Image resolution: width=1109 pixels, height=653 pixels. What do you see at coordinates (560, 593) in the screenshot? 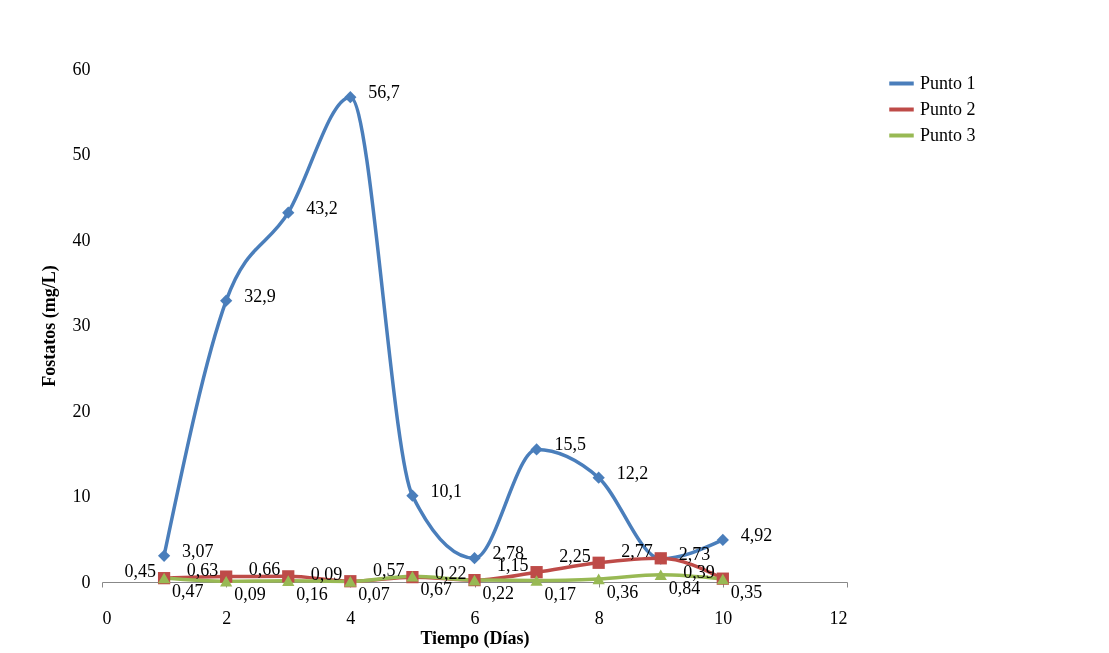
I see `data-label: 0,17` at bounding box center [560, 593].